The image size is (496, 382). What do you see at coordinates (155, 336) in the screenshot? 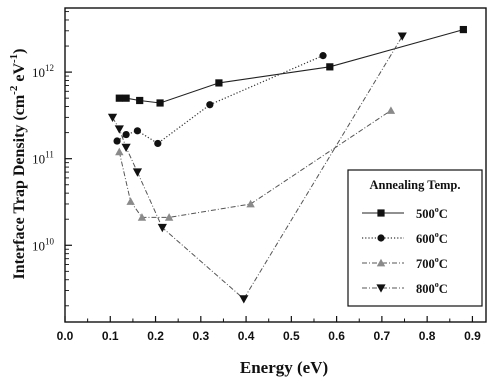
I see `x-tick-label: 0.2` at bounding box center [155, 336].